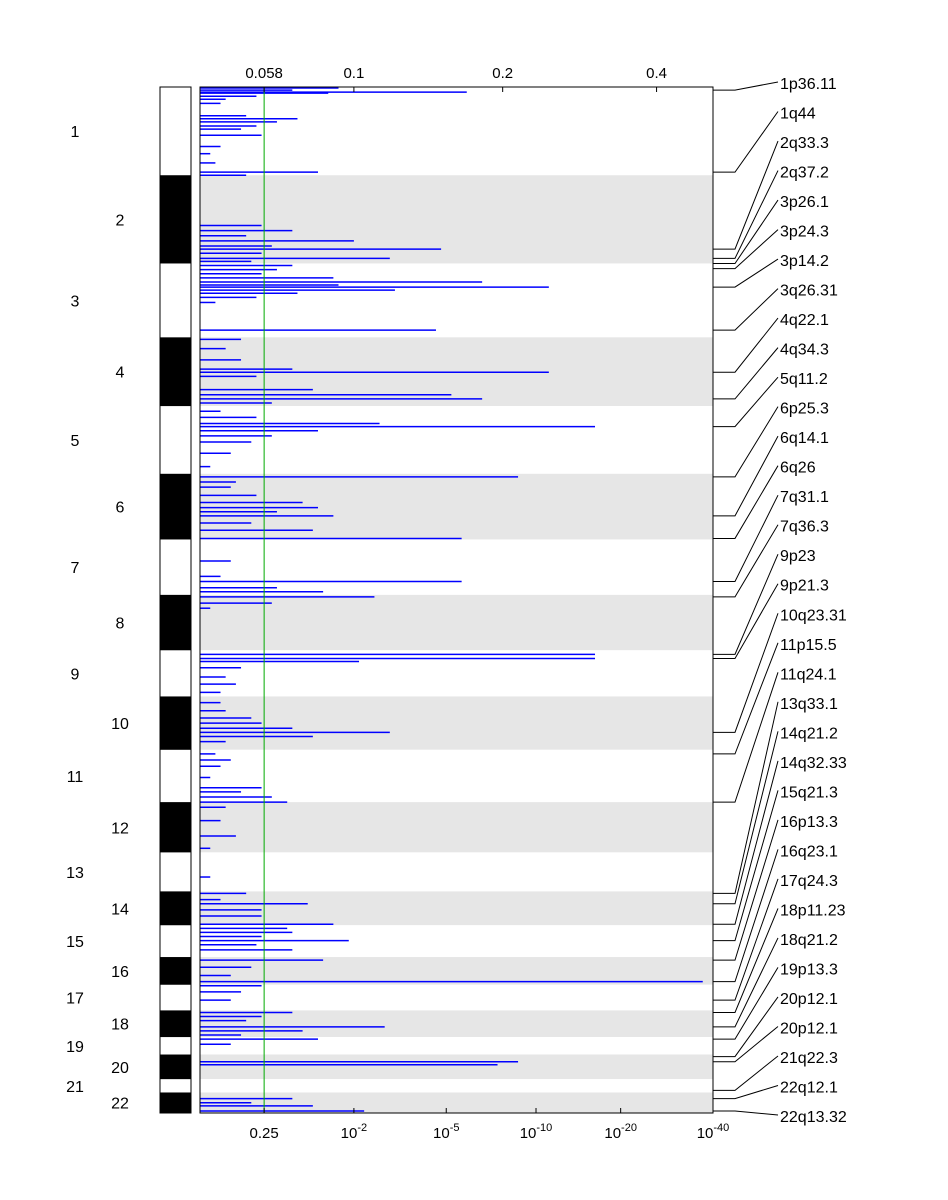  Describe the element at coordinates (804, 527) in the screenshot. I see `peak-label: 7q36.3` at that location.